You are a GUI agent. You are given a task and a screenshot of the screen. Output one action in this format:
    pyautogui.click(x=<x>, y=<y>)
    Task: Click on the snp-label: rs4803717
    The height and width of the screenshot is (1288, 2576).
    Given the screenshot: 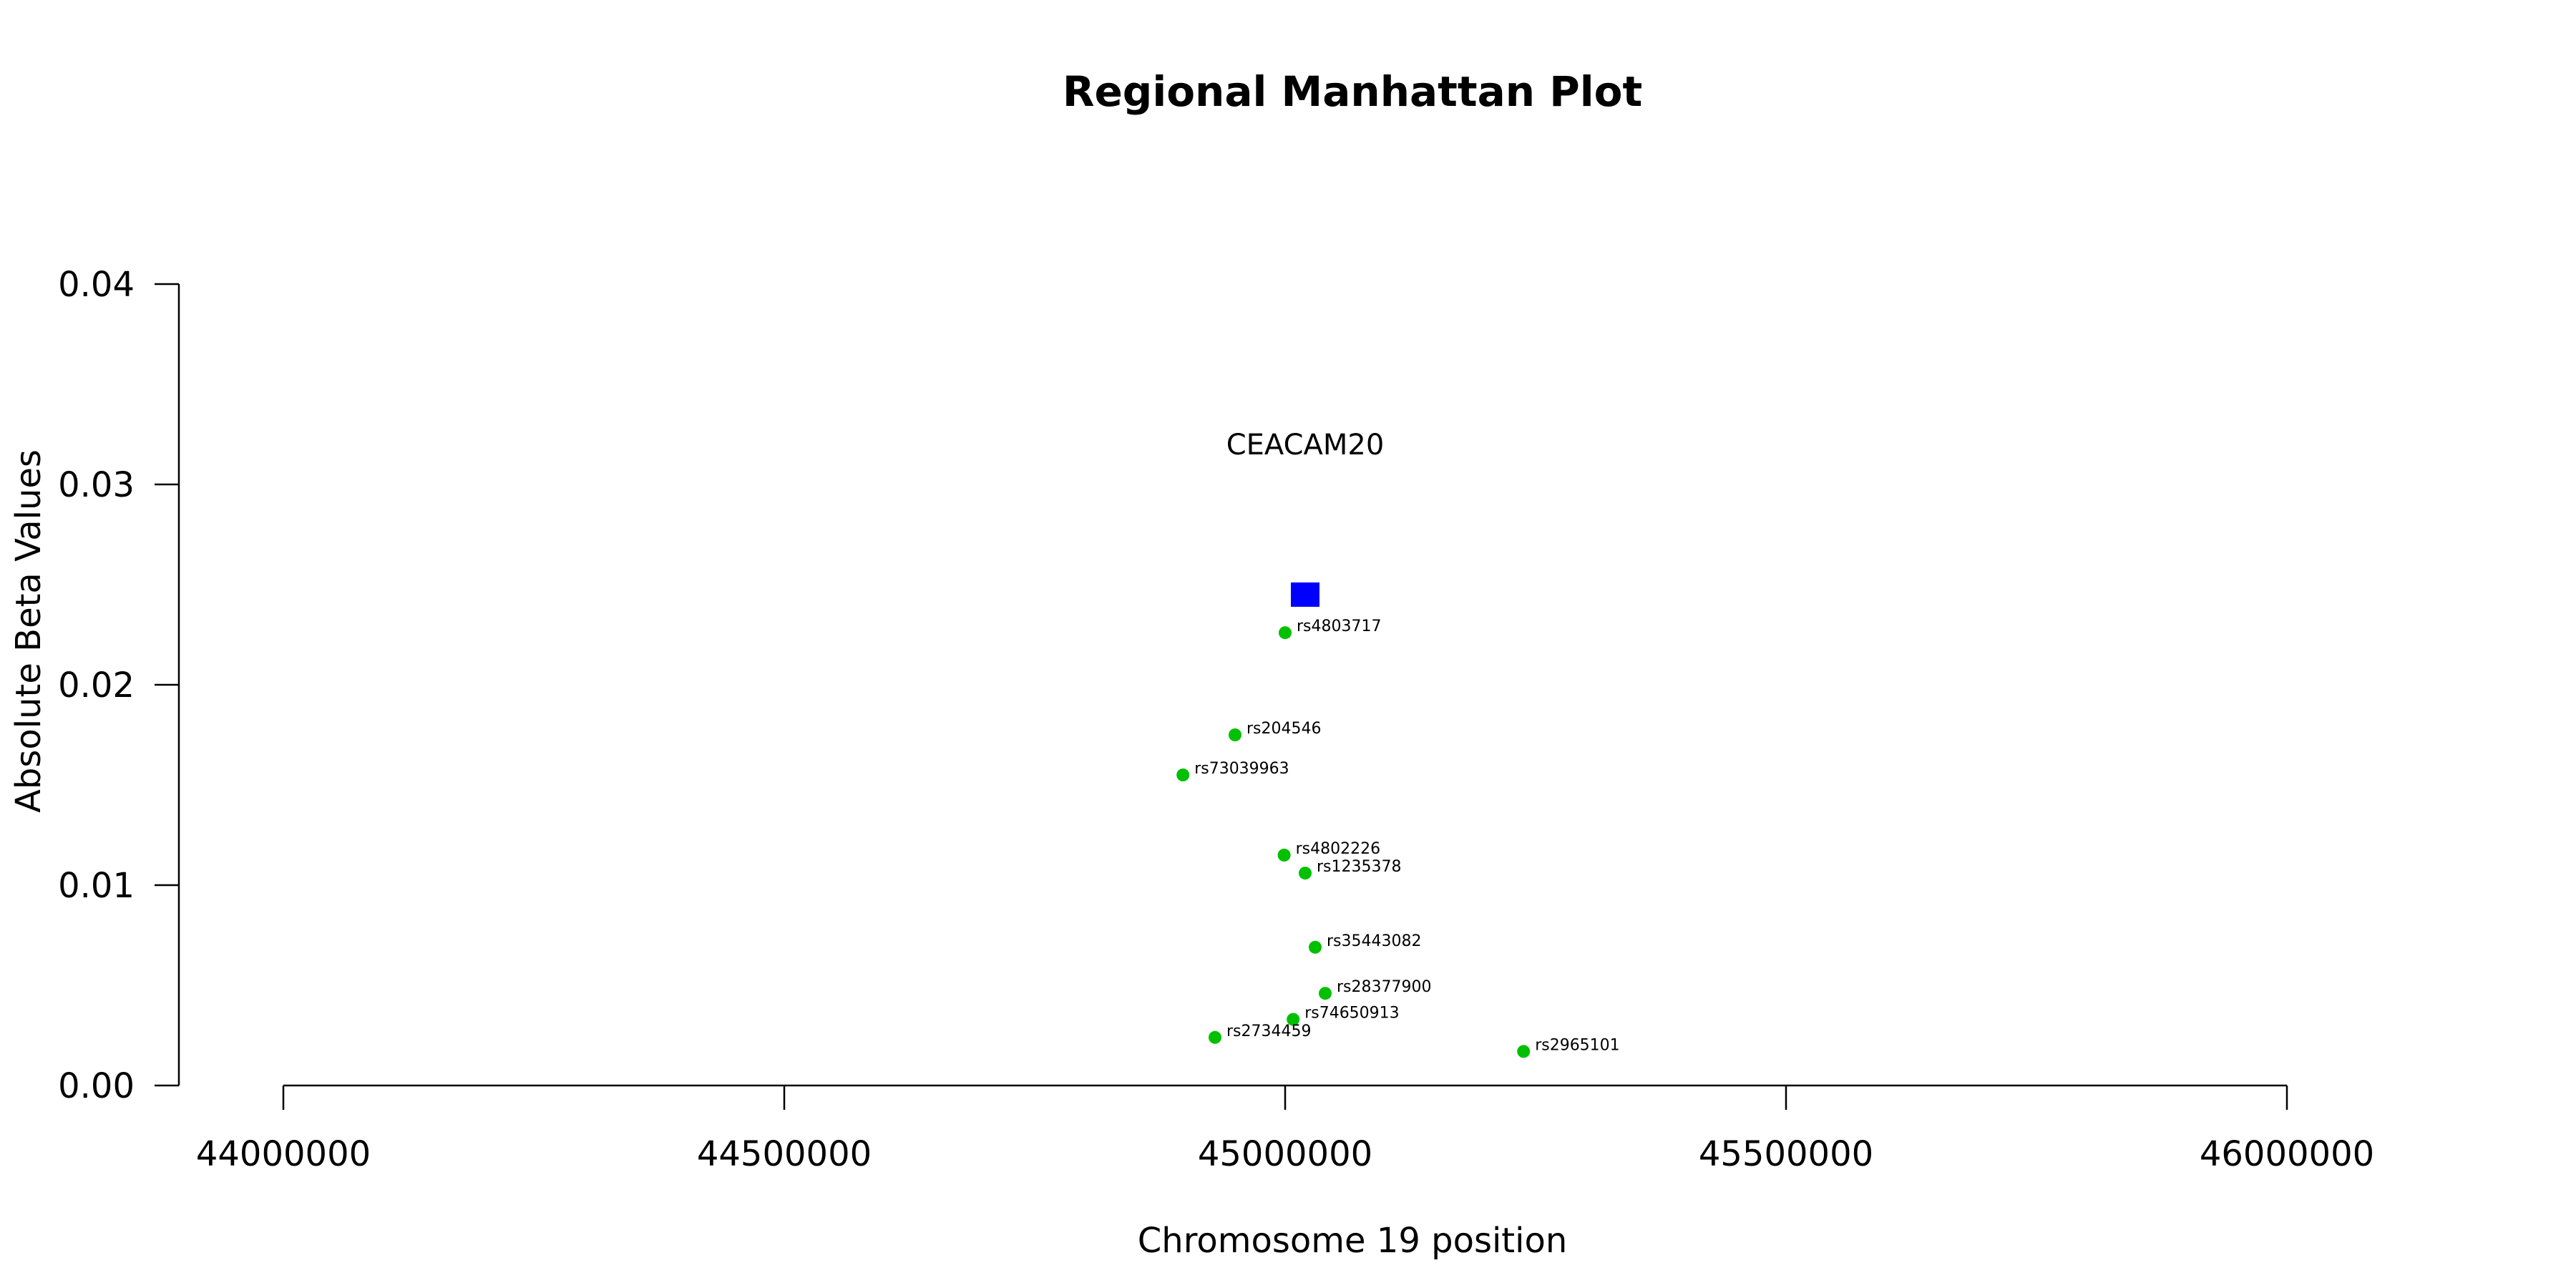 What is the action you would take?
    pyautogui.click(x=1339, y=626)
    